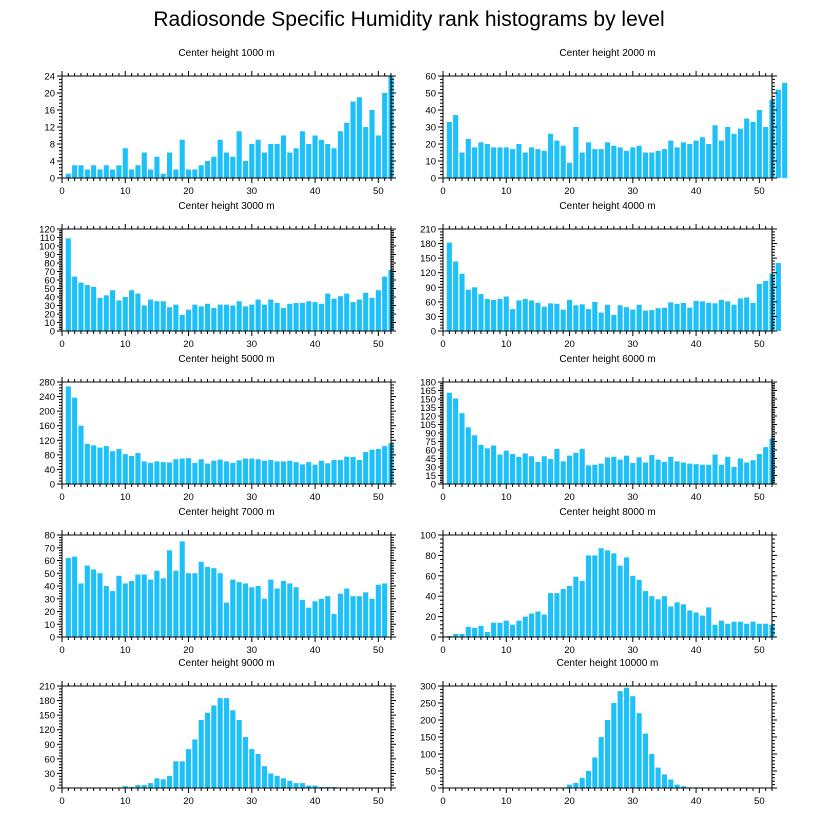 The width and height of the screenshot is (818, 824). What do you see at coordinates (633, 650) in the screenshot?
I see `x-tick-label: 30` at bounding box center [633, 650].